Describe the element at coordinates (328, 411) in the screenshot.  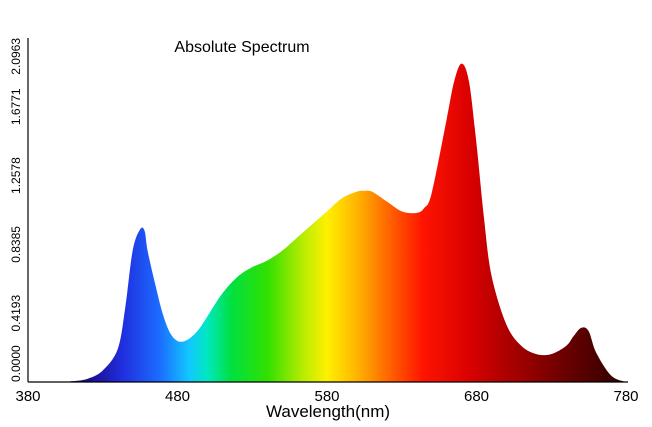
I see `x-axis-label: Wavelength(nm)` at that location.